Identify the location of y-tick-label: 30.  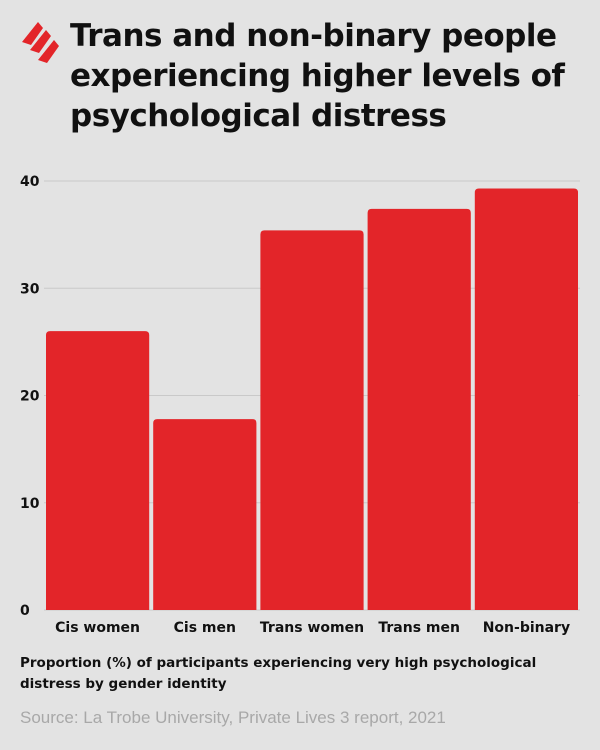
(30, 289).